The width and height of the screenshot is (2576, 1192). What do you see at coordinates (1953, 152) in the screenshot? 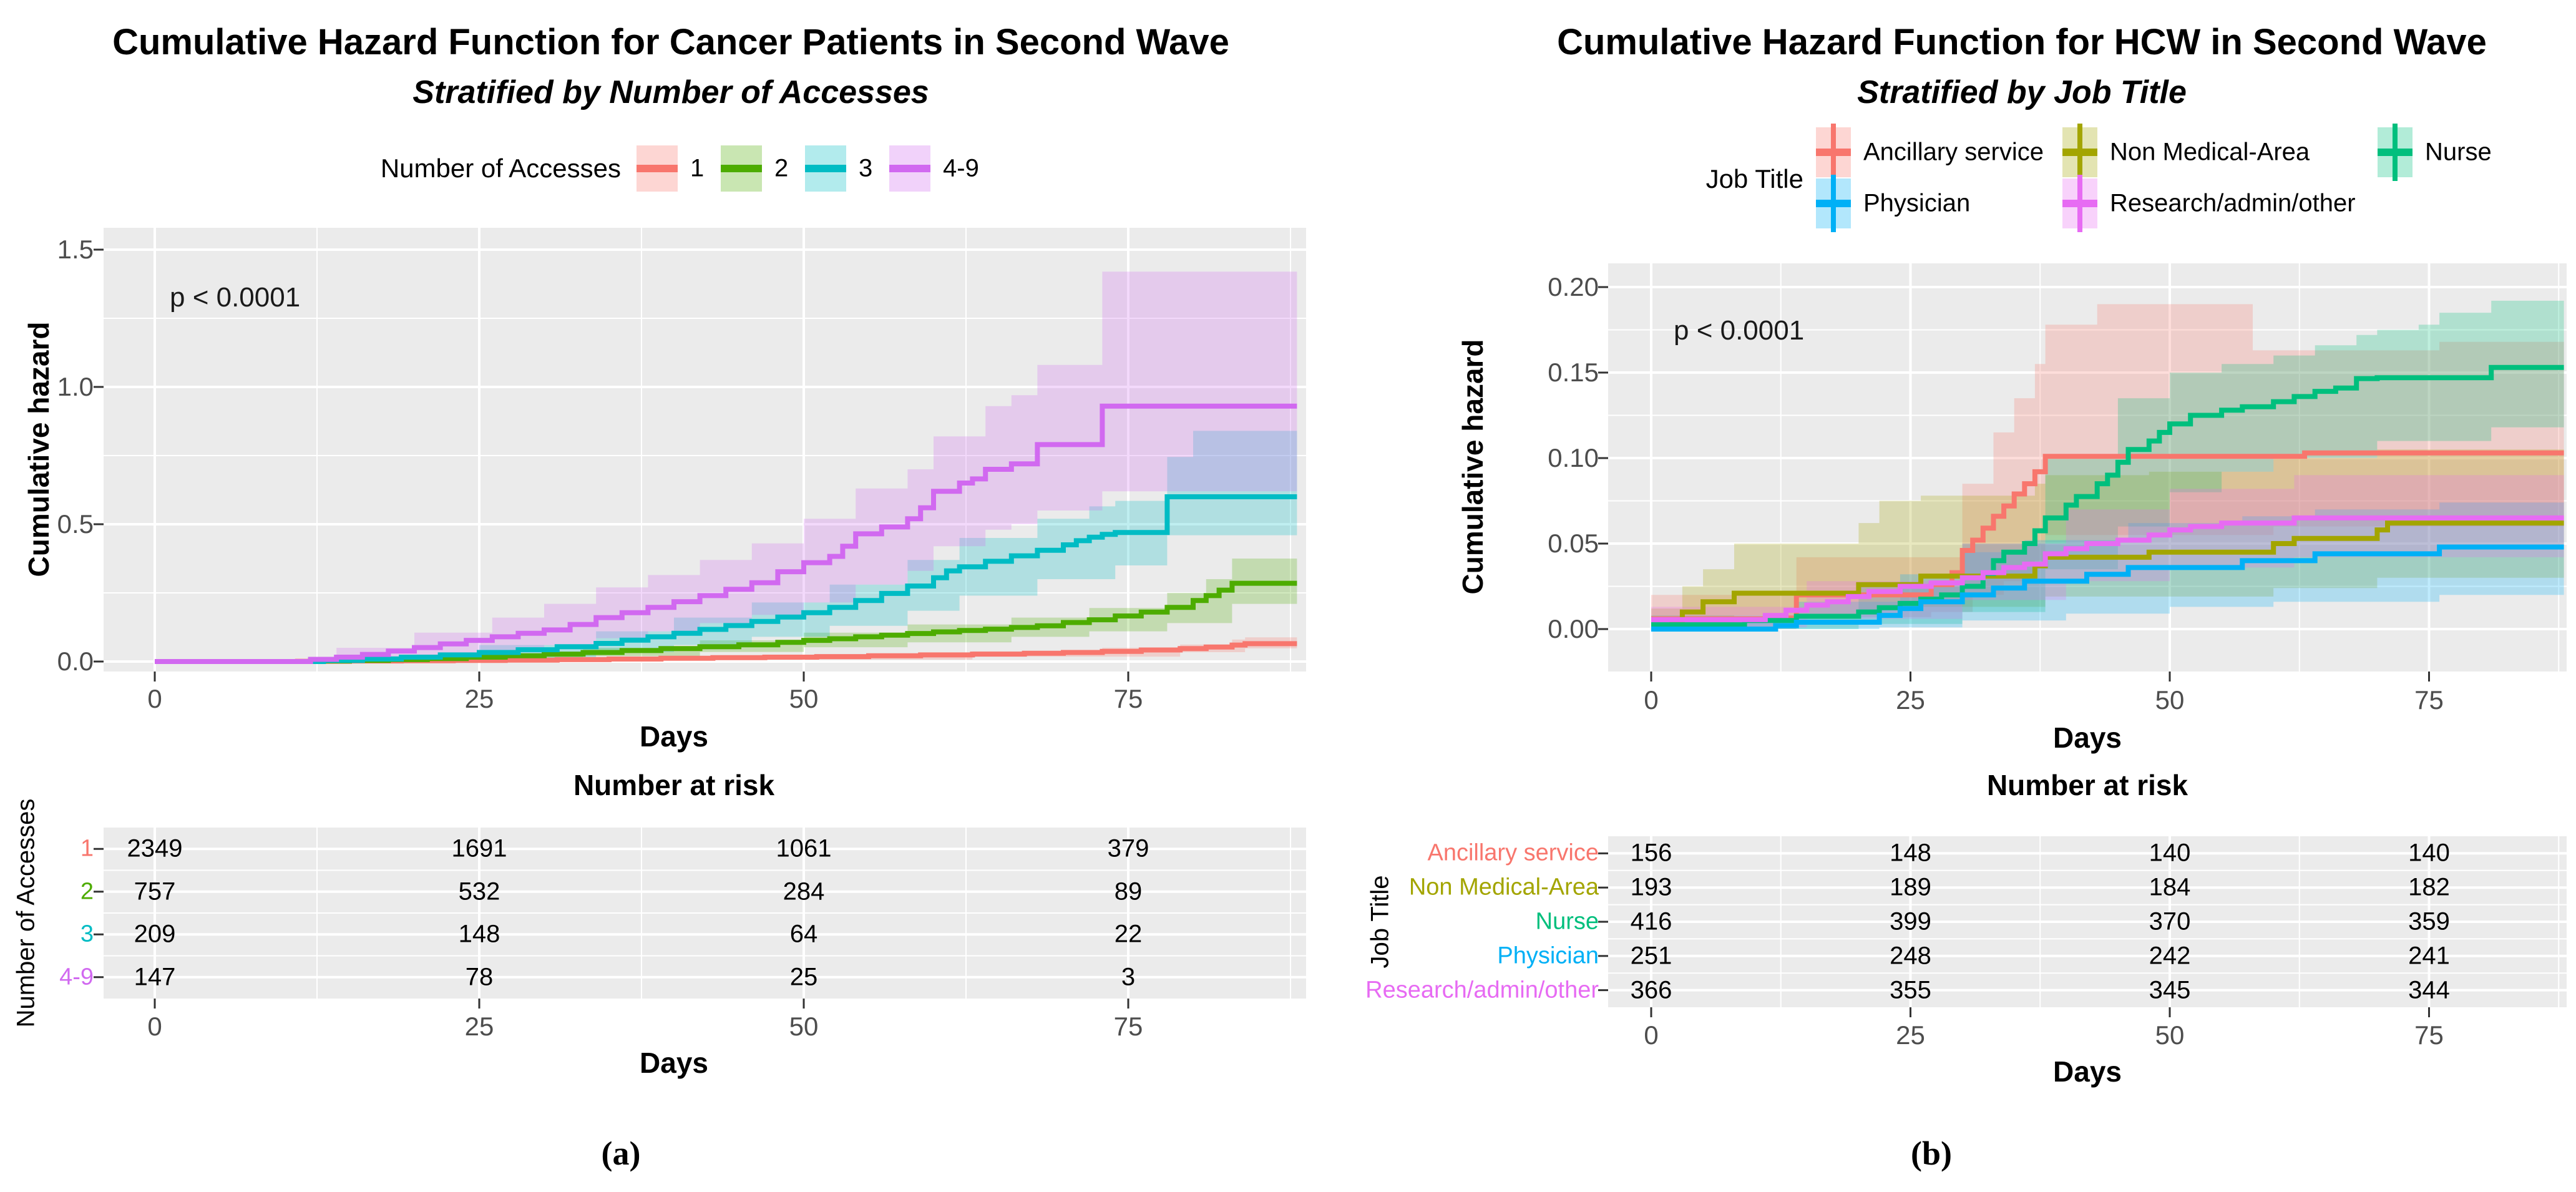
I see `legend-item-label: Ancillary service` at bounding box center [1953, 152].